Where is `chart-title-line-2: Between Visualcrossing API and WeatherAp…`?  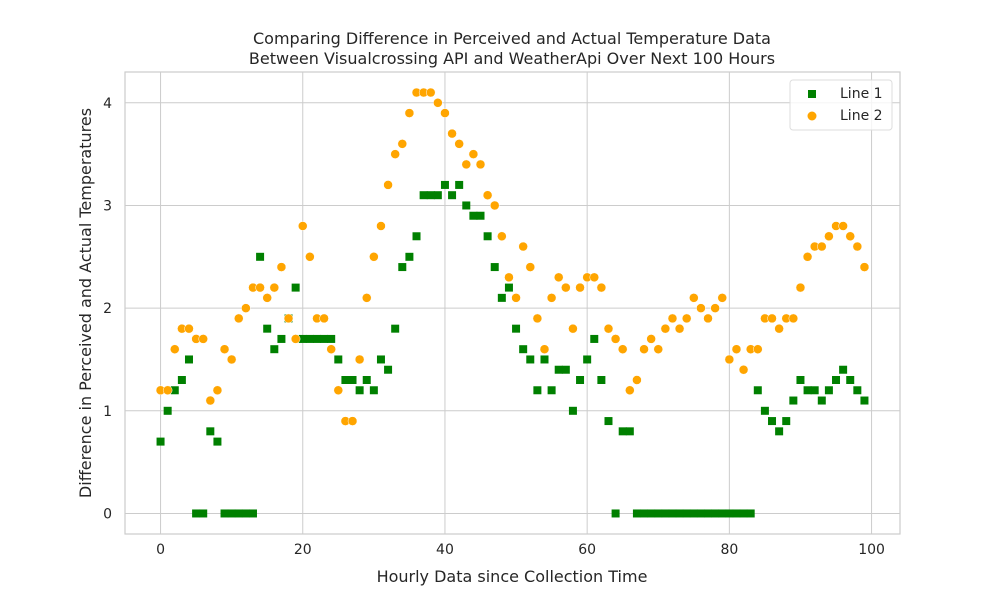 chart-title-line-2: Between Visualcrossing API and WeatherAp… is located at coordinates (512, 58).